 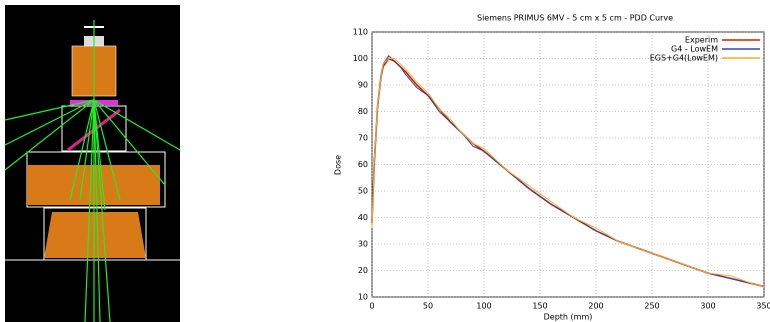 I want to click on x-tick-label: 100, so click(x=483, y=306).